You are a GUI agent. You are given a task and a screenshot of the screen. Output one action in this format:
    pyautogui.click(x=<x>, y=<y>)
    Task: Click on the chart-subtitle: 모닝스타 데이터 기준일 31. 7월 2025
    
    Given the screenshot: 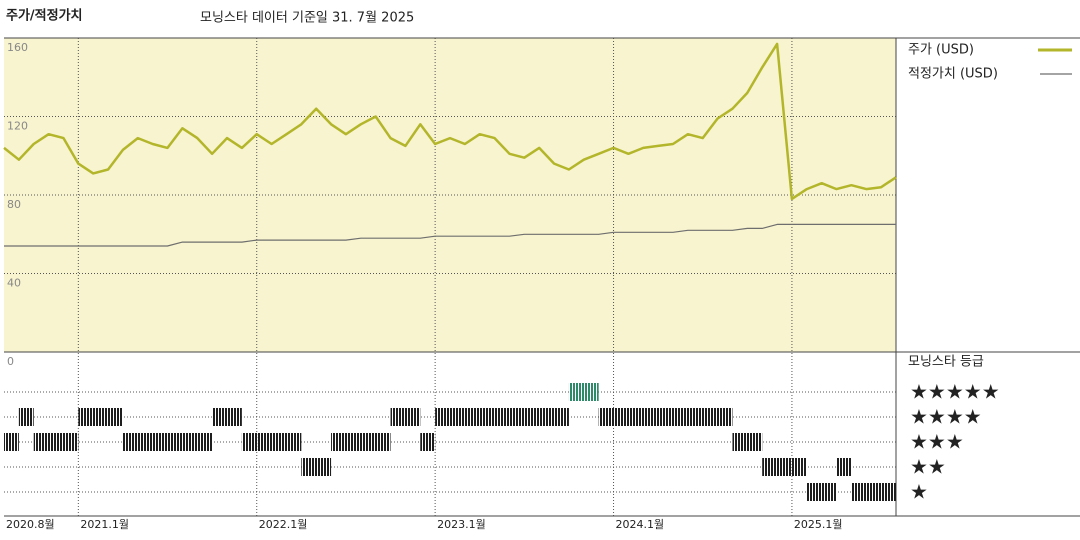 What is the action you would take?
    pyautogui.click(x=307, y=18)
    